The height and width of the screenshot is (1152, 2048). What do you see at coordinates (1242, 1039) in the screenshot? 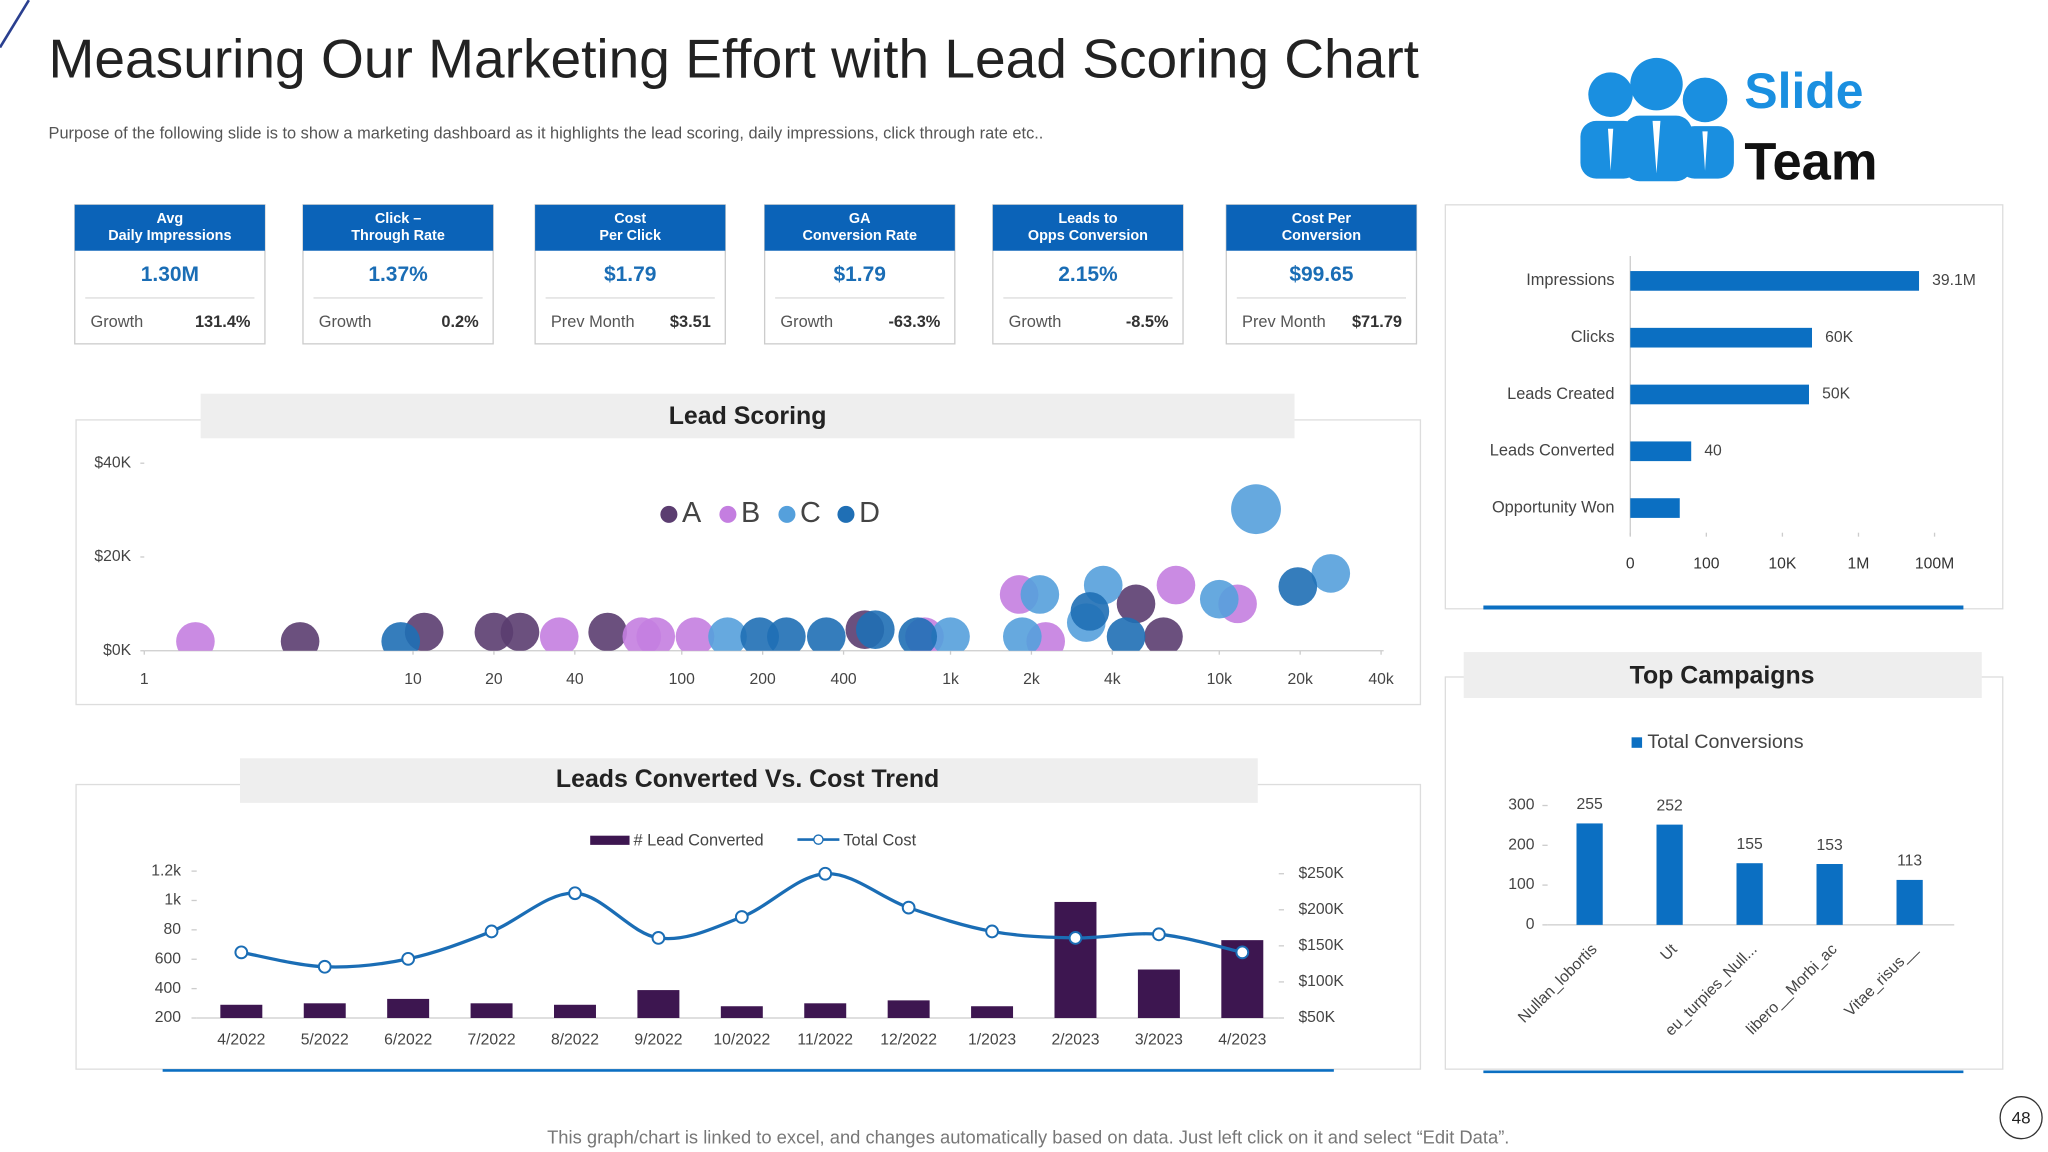
I see `x-tick-label: 4/2023` at bounding box center [1242, 1039].